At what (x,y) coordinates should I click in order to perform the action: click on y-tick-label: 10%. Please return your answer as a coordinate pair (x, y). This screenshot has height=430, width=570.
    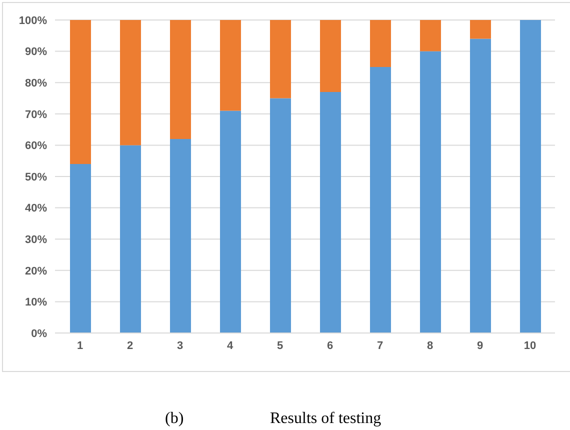
    Looking at the image, I should click on (36, 302).